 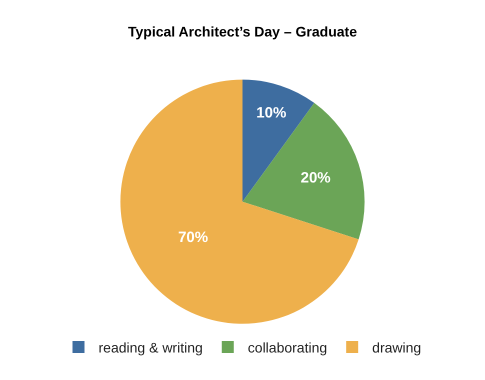 I want to click on legend-label: drawing, so click(x=397, y=347).